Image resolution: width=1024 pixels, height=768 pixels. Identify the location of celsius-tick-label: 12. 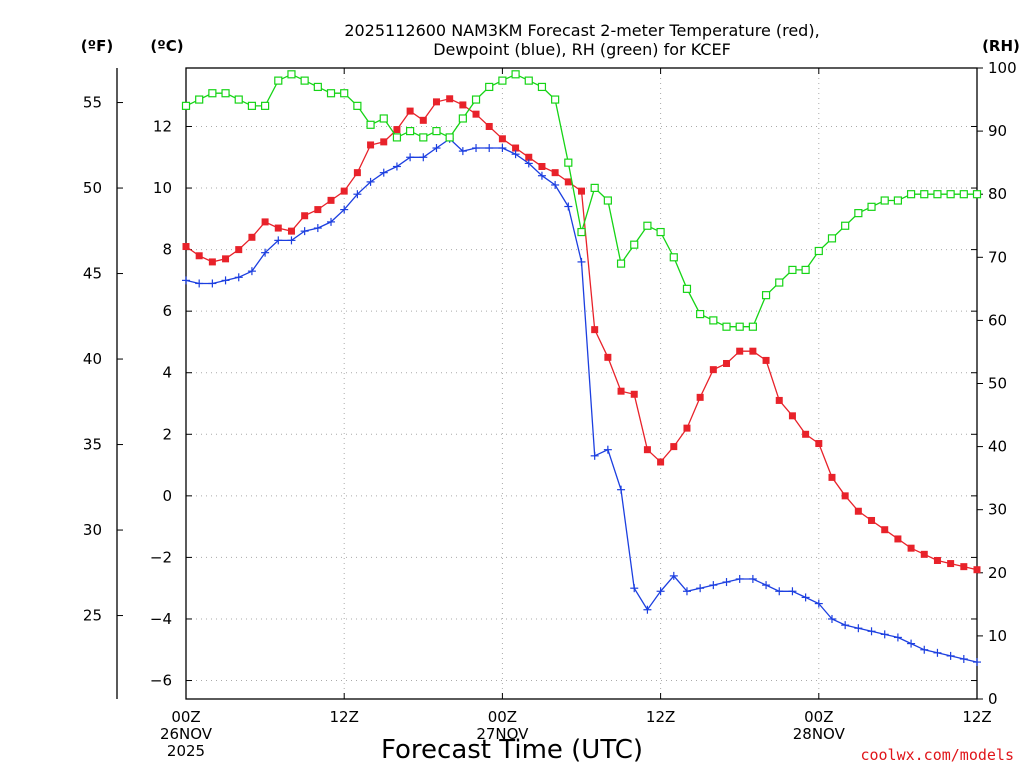
(162, 126).